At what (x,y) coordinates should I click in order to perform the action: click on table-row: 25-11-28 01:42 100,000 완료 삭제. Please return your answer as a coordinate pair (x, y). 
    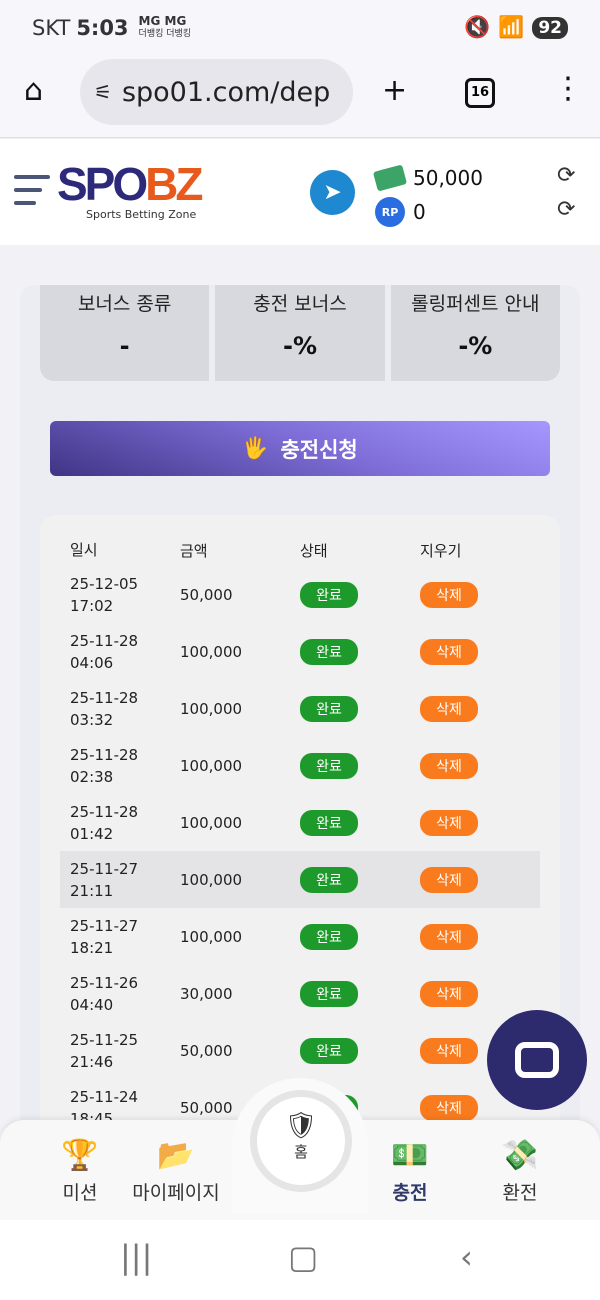
    Looking at the image, I should click on (300, 822).